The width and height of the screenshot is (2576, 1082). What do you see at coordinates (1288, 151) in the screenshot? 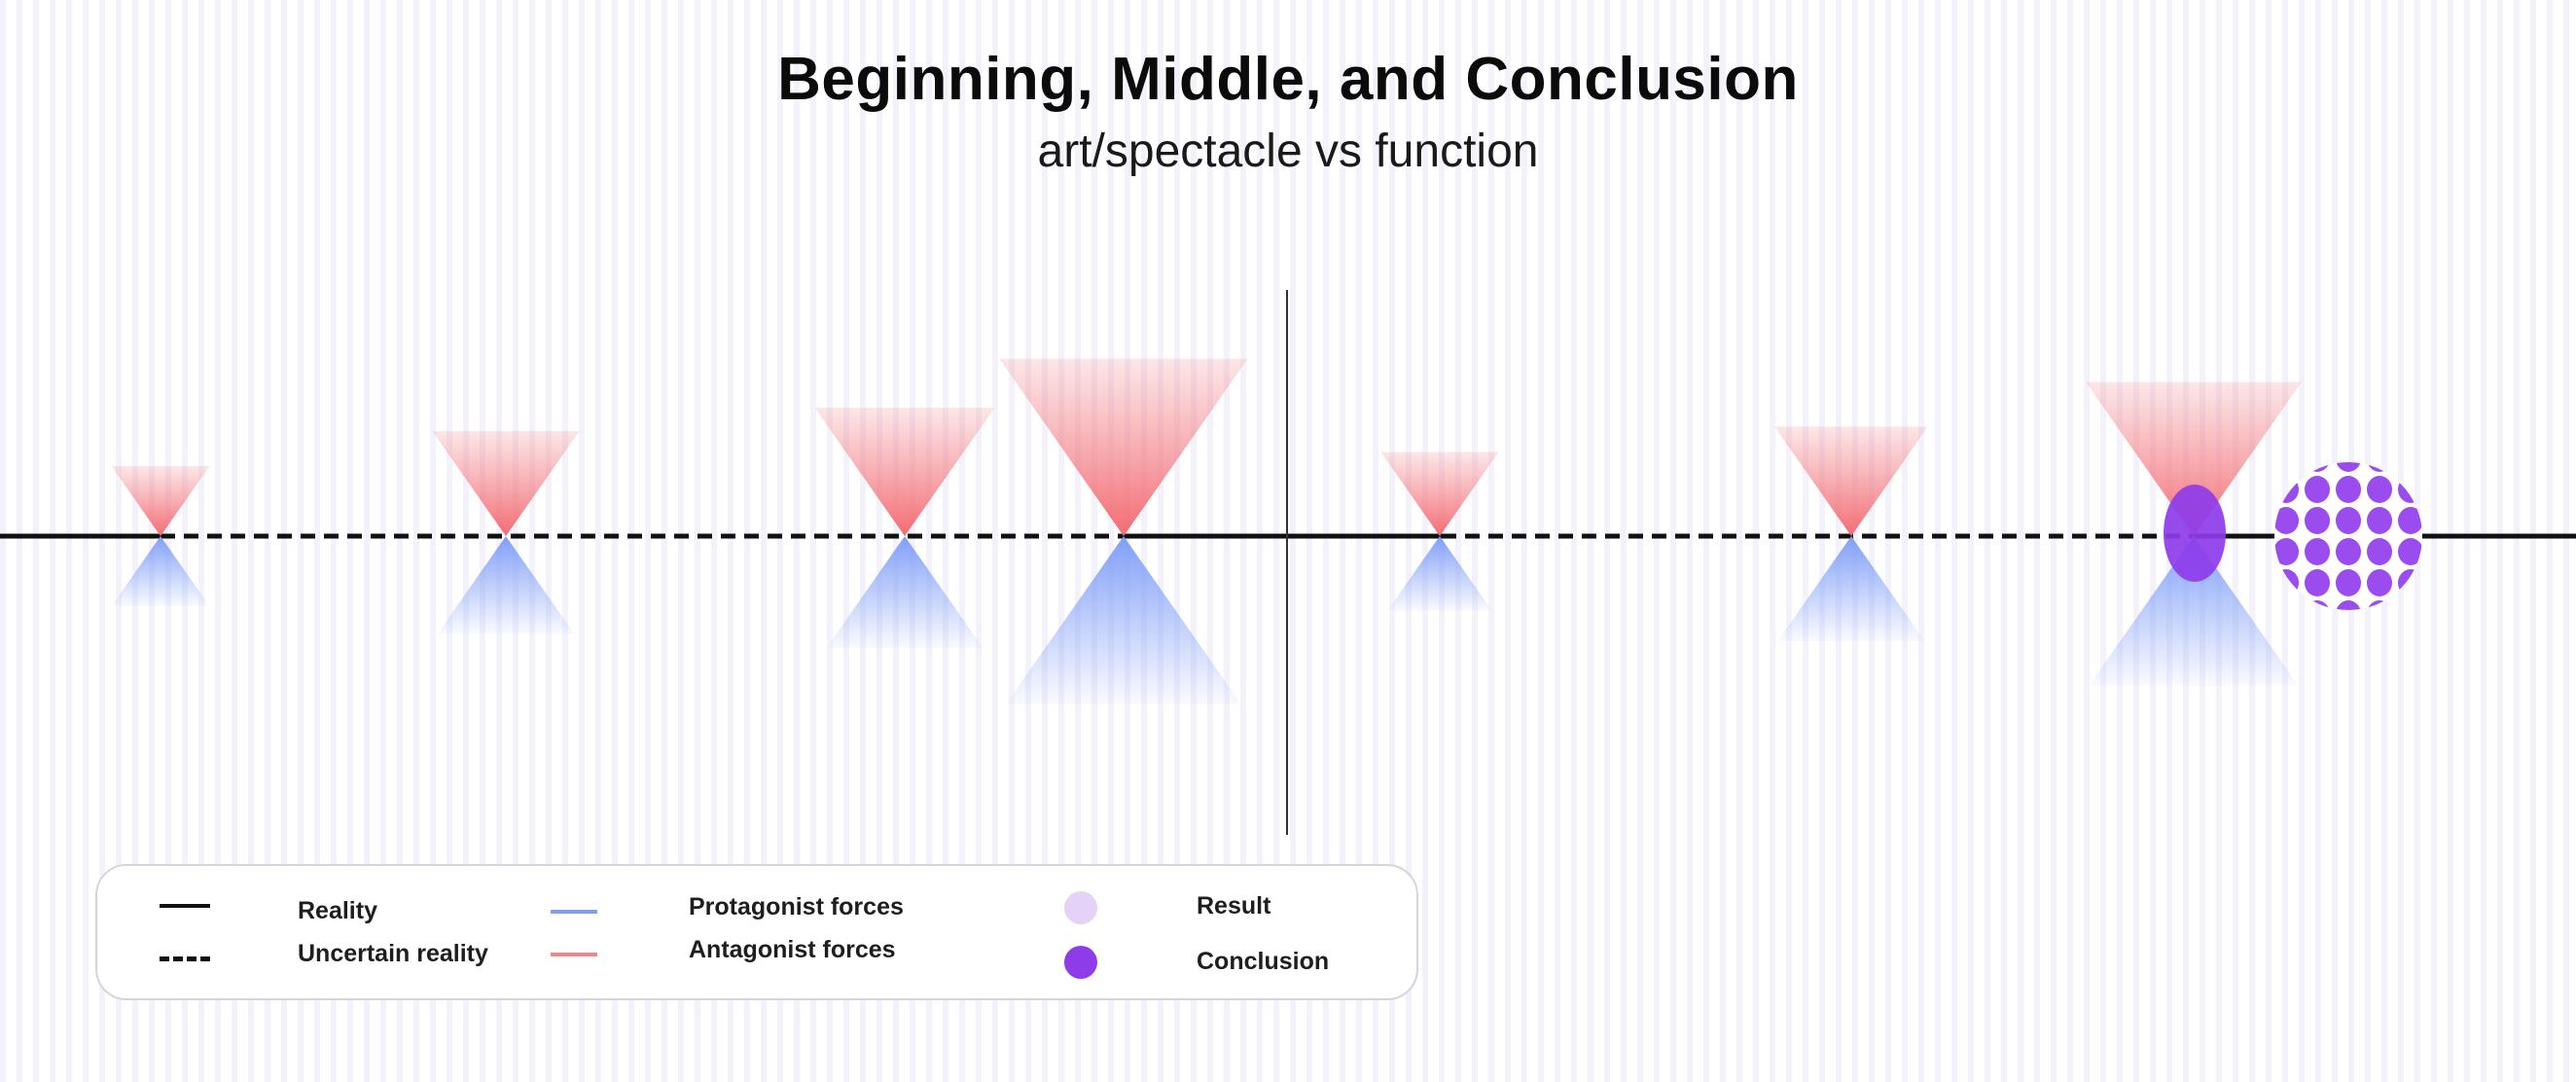
I see `page-subtitle: art/spectacle vs function` at bounding box center [1288, 151].